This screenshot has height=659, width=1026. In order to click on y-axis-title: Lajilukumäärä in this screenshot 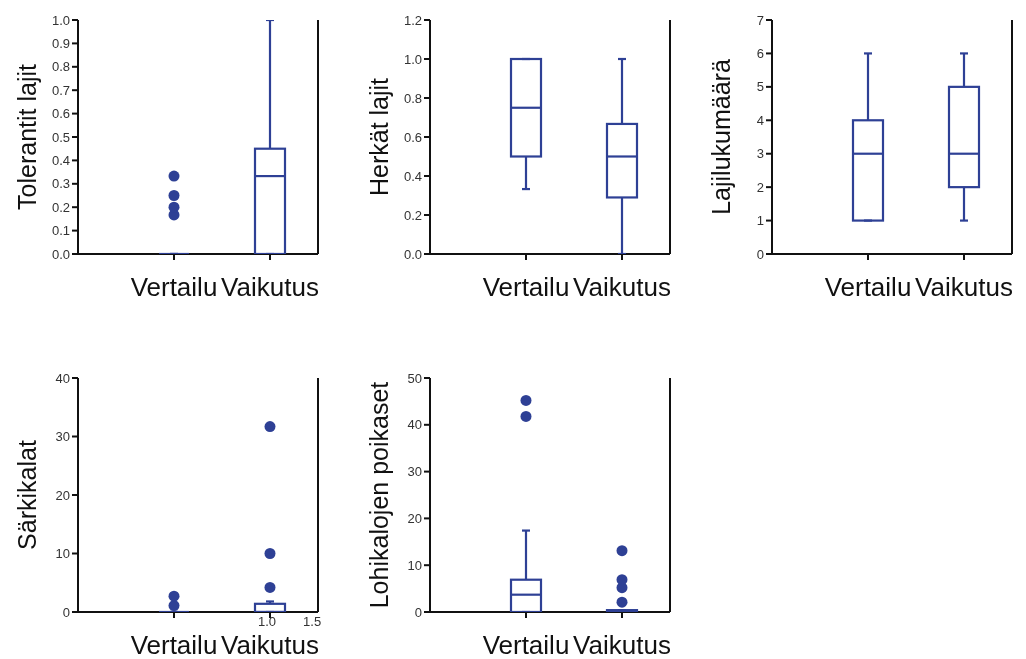, I will do `click(720, 137)`.